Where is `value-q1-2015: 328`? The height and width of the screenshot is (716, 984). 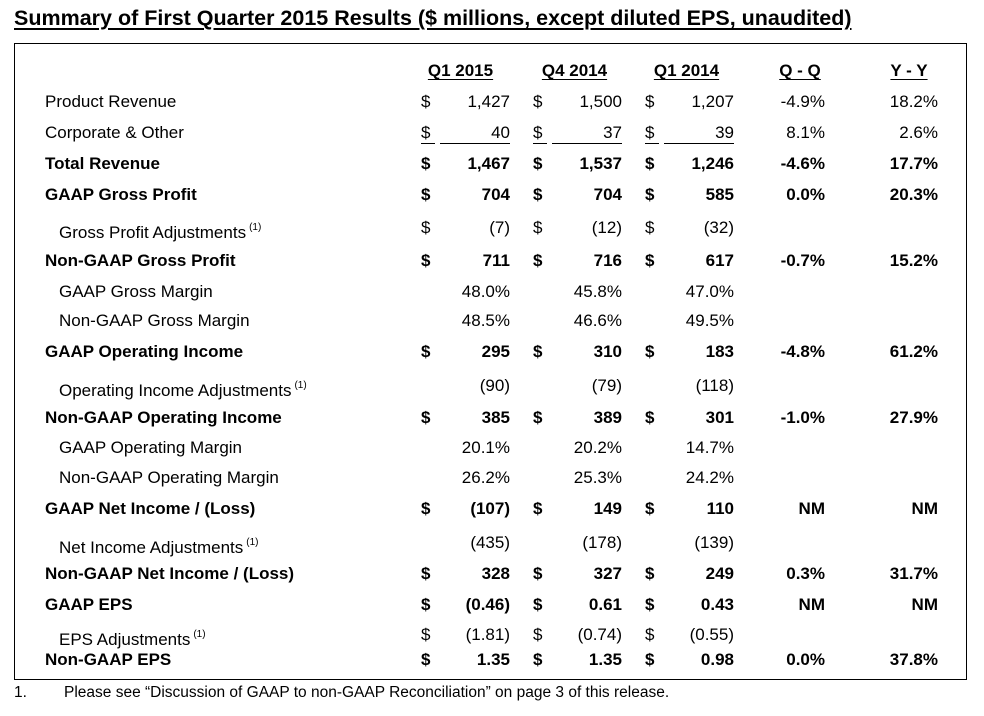
value-q1-2015: 328 is located at coordinates (495, 573).